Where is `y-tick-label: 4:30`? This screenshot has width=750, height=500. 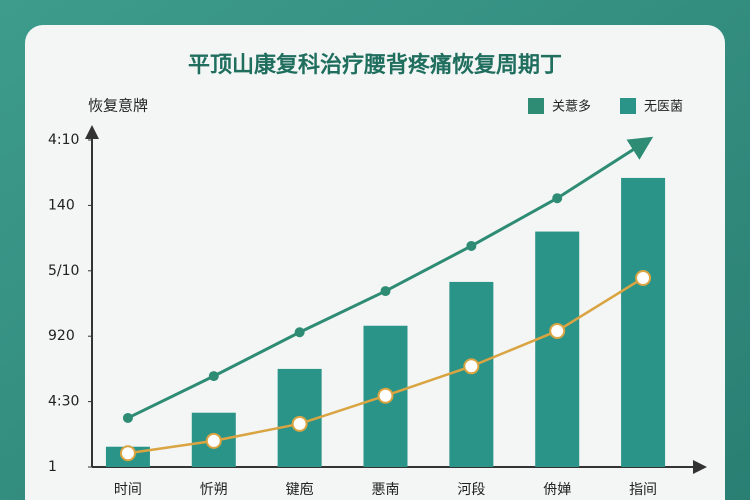 y-tick-label: 4:30 is located at coordinates (63, 402).